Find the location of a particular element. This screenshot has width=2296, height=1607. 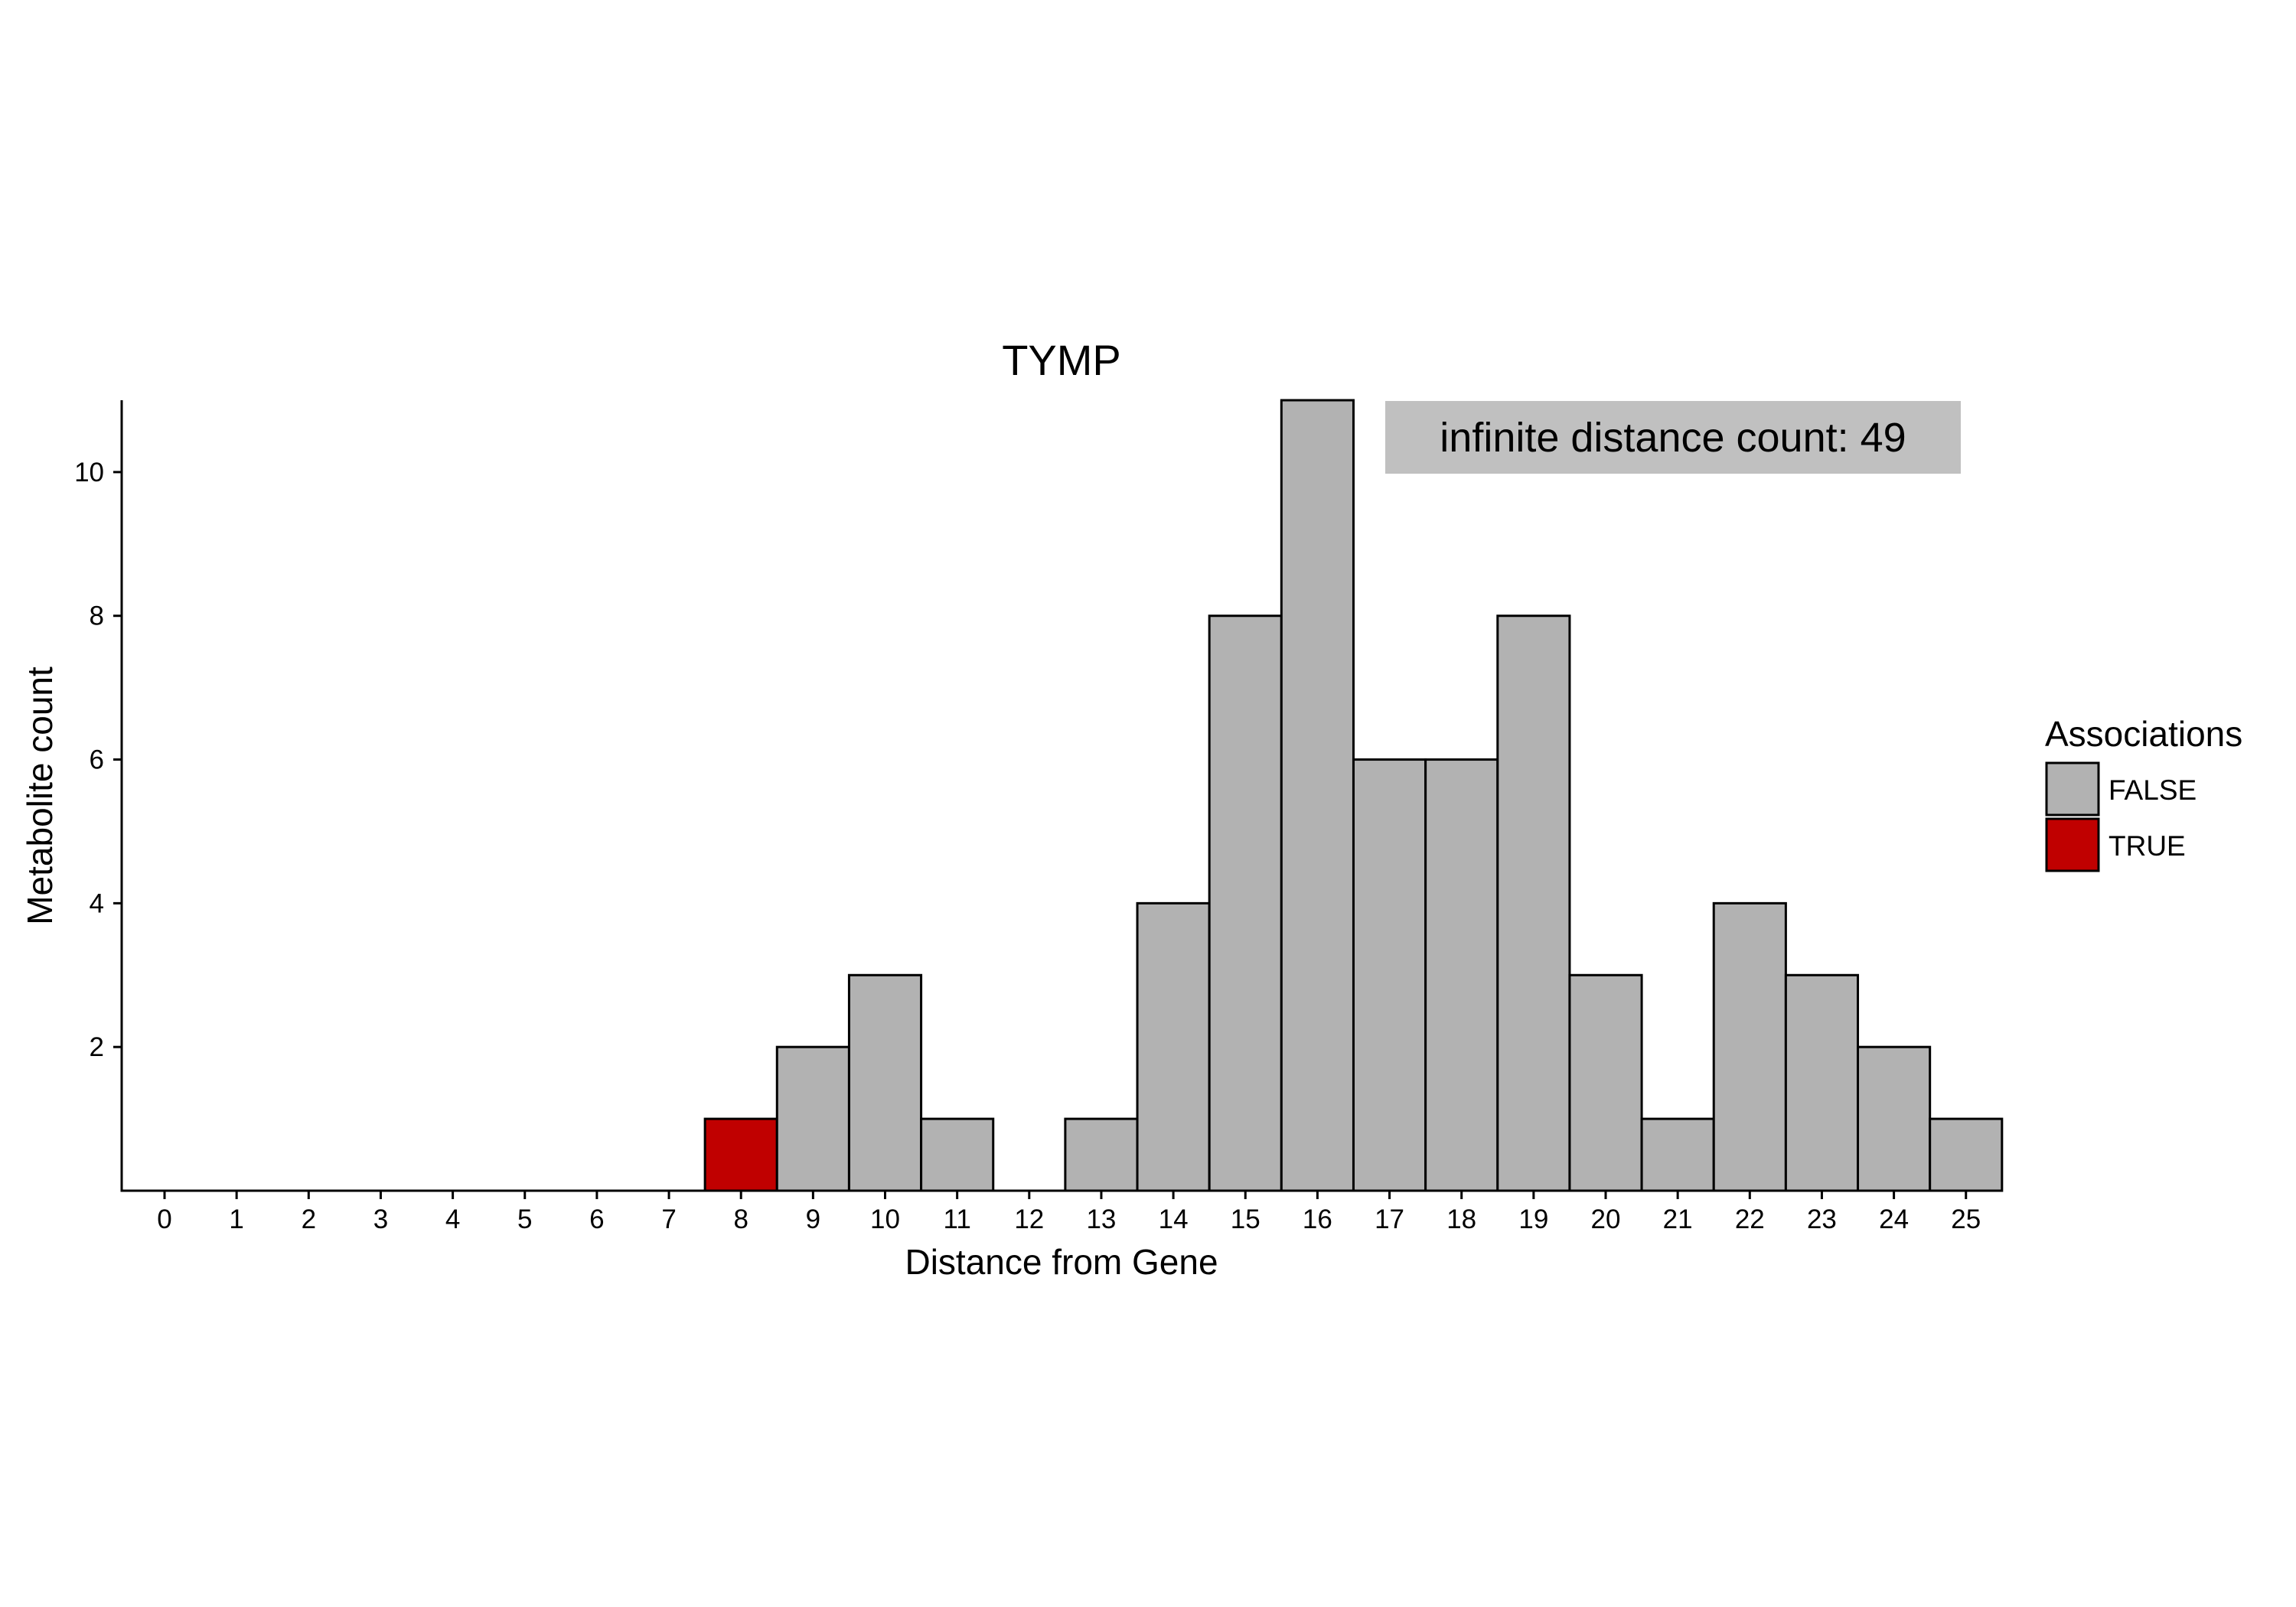

x-tick-label-15: 15 is located at coordinates (1246, 1219).